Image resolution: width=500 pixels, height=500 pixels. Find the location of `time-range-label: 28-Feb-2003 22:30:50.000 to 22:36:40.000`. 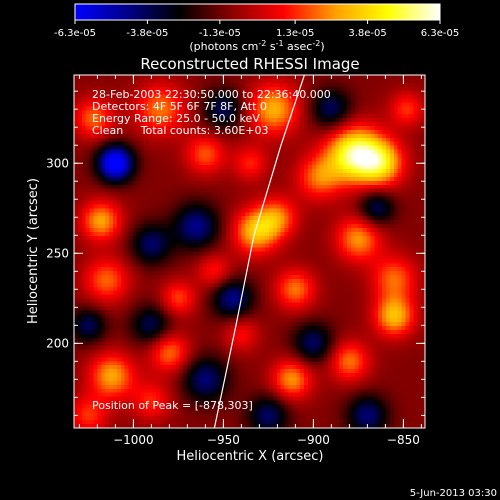

time-range-label: 28-Feb-2003 22:30:50.000 to 22:36:40.000 is located at coordinates (211, 94).